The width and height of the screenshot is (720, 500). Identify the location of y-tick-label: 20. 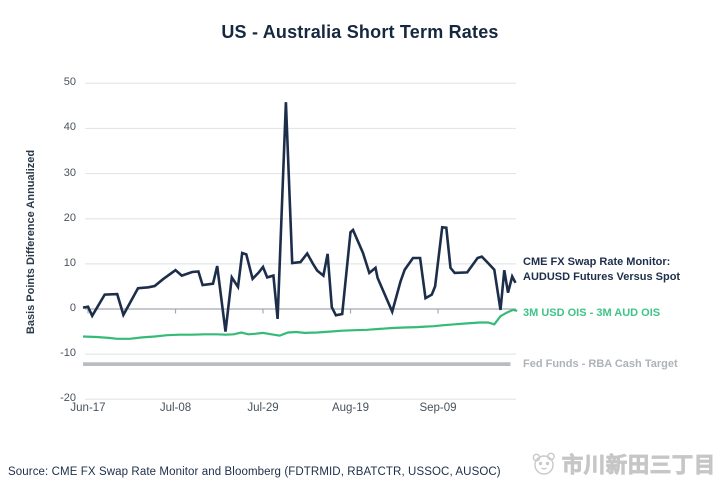
(69, 217).